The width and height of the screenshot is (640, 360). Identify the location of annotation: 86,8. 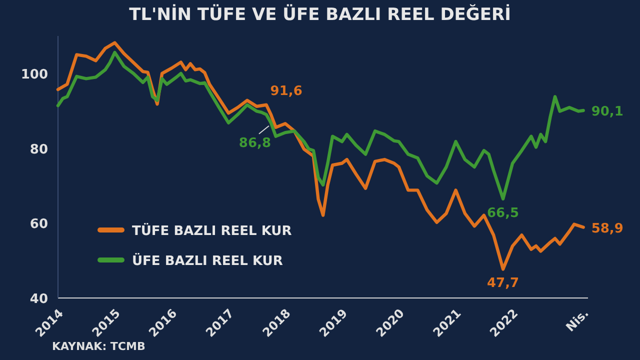
(255, 143).